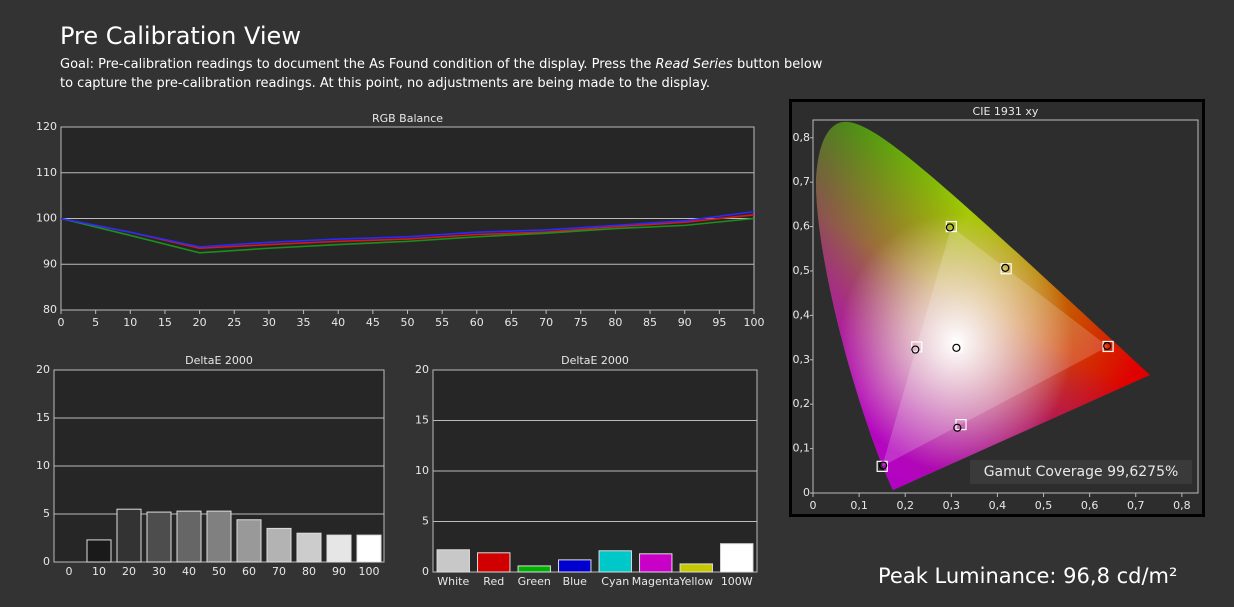 The width and height of the screenshot is (1234, 607). I want to click on x-tick-label: Yellow, so click(695, 581).